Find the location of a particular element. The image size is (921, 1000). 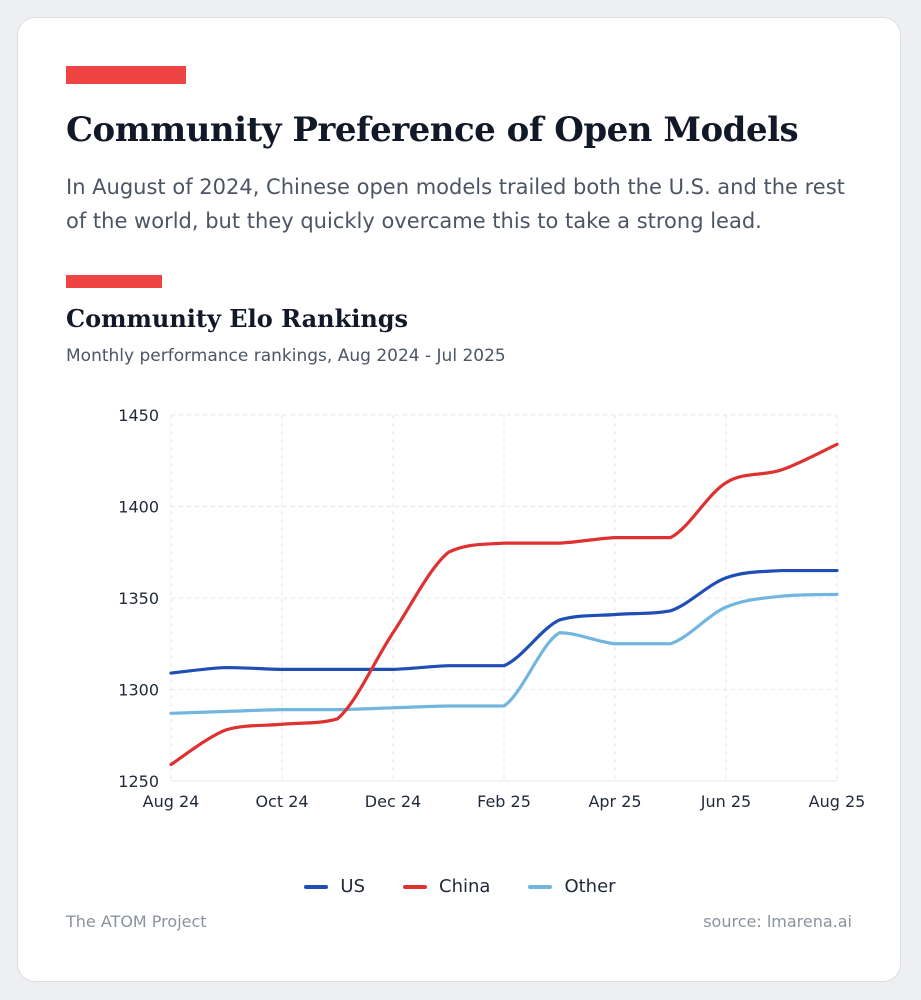

y-tick-label: 1250 is located at coordinates (138, 781).